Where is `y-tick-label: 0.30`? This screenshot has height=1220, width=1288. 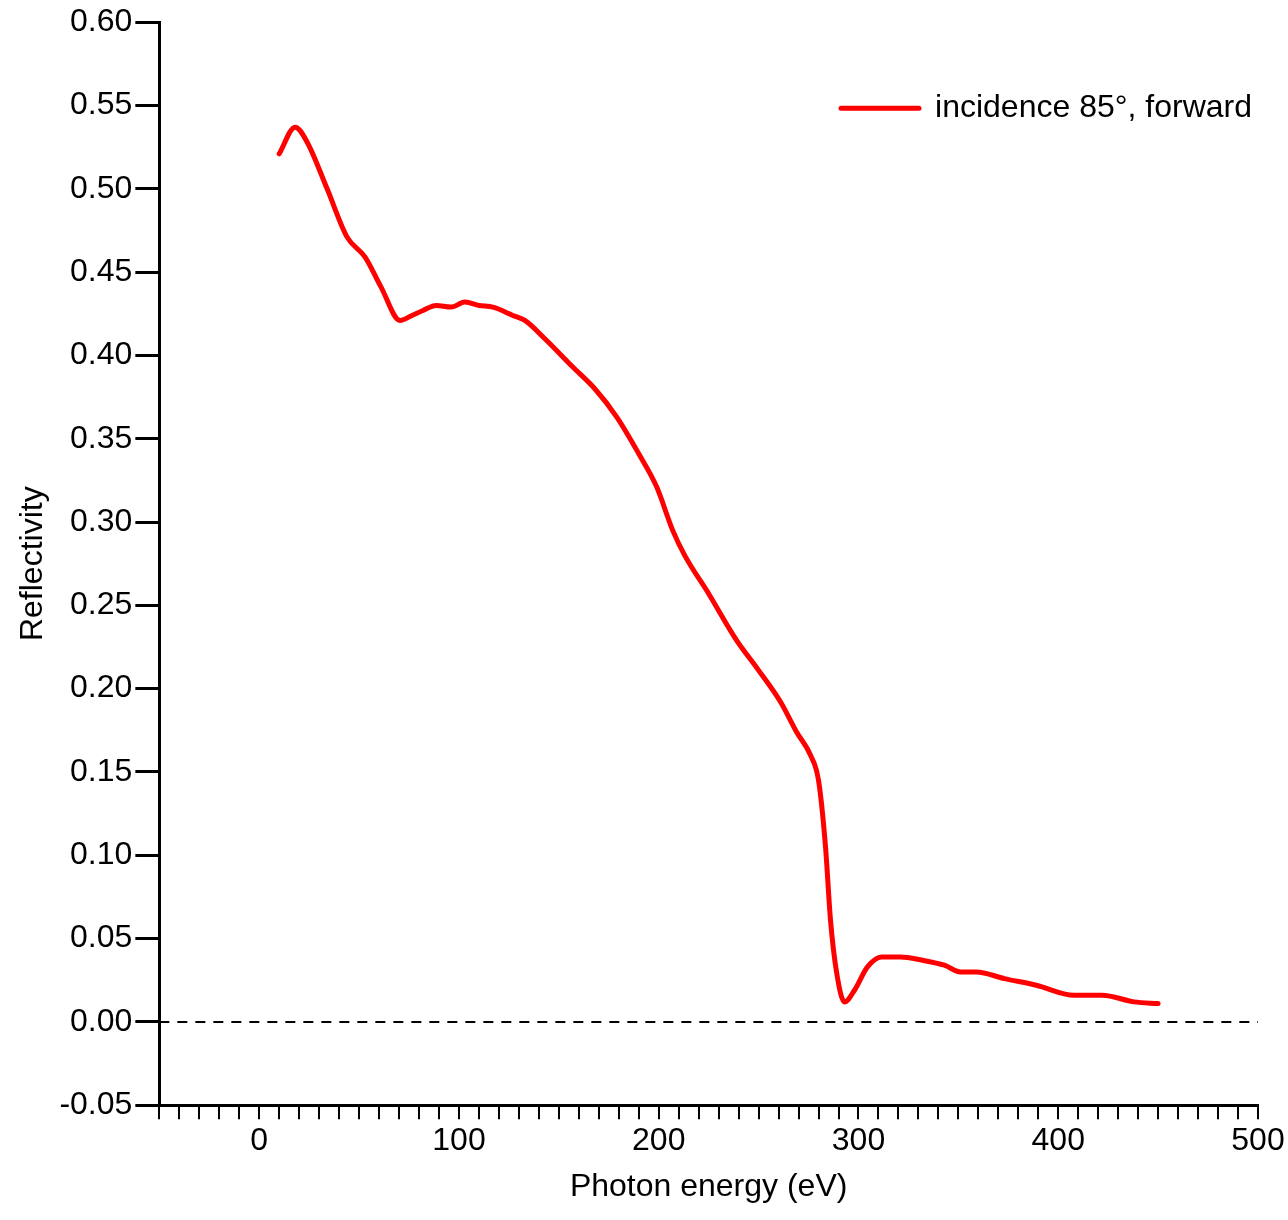
y-tick-label: 0.30 is located at coordinates (101, 519).